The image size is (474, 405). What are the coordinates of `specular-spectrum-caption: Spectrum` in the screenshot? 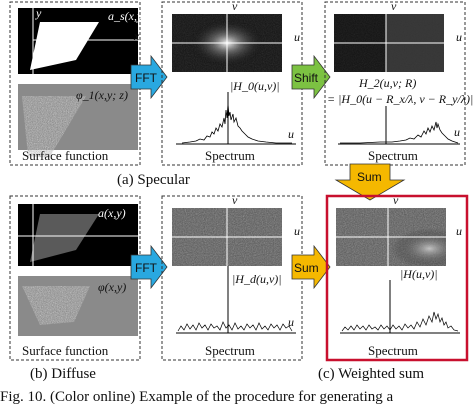 It's located at (230, 155).